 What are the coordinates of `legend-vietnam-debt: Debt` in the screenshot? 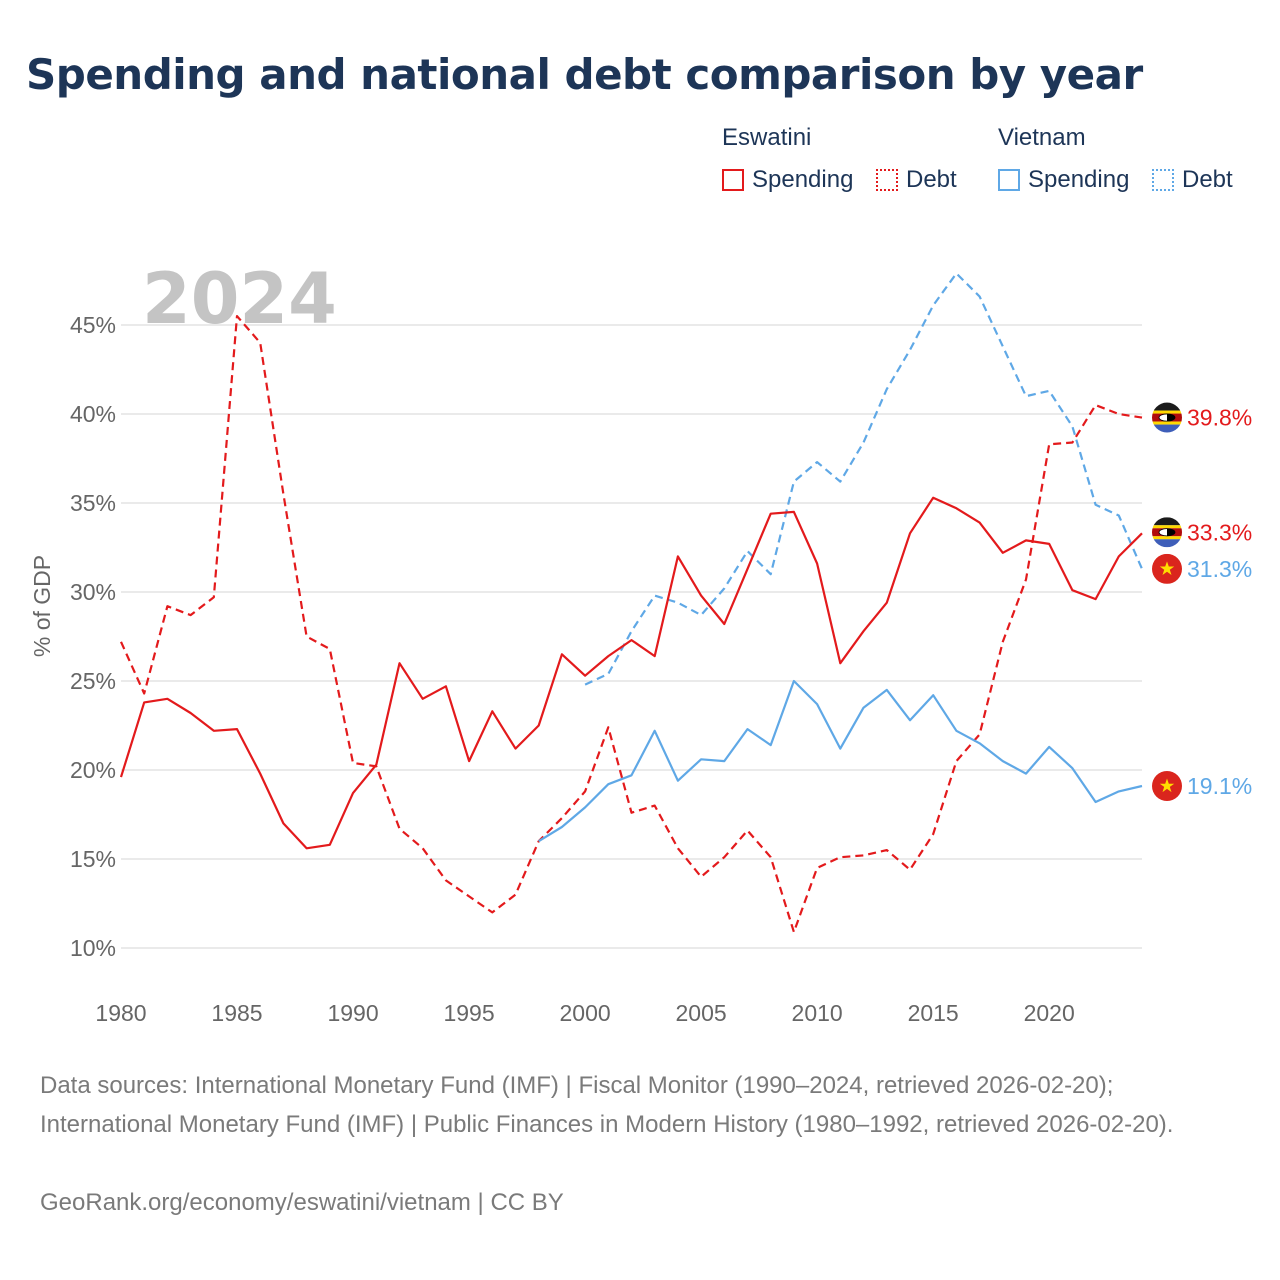 It's located at (1192, 180).